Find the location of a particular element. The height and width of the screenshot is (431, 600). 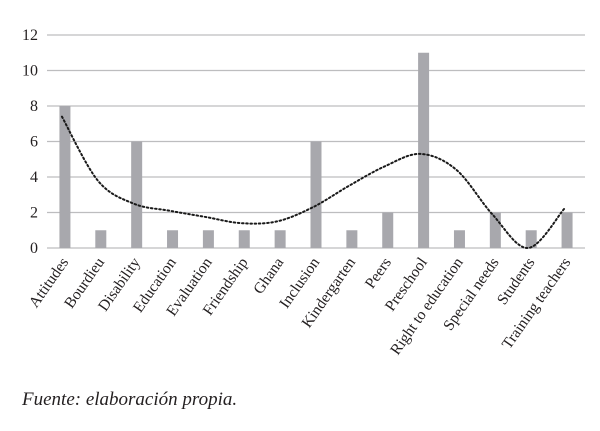

bar-evaluation is located at coordinates (208, 239).